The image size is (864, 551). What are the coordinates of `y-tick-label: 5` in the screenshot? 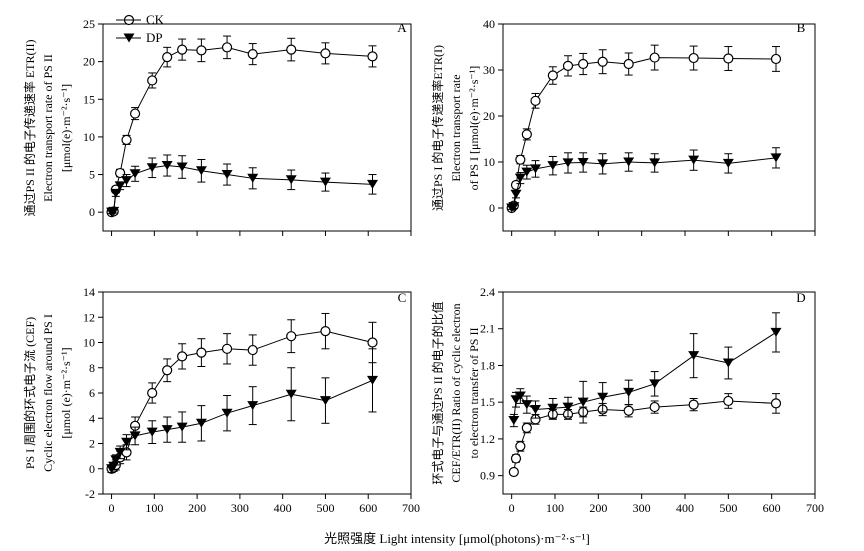 It's located at (92, 175).